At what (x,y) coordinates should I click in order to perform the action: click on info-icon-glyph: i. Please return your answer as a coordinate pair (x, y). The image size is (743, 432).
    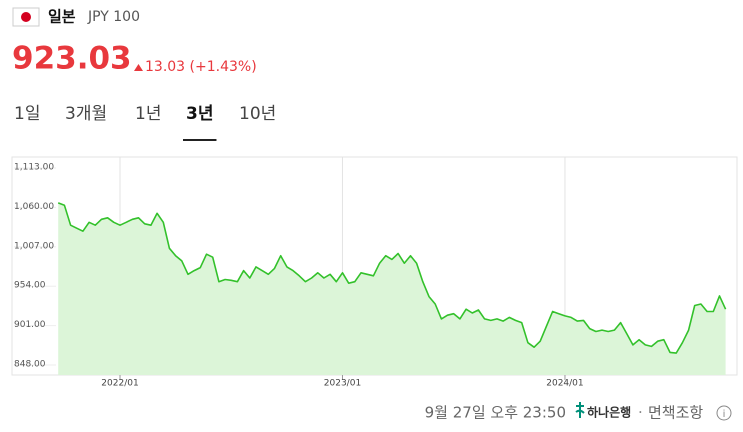
    Looking at the image, I should click on (724, 414).